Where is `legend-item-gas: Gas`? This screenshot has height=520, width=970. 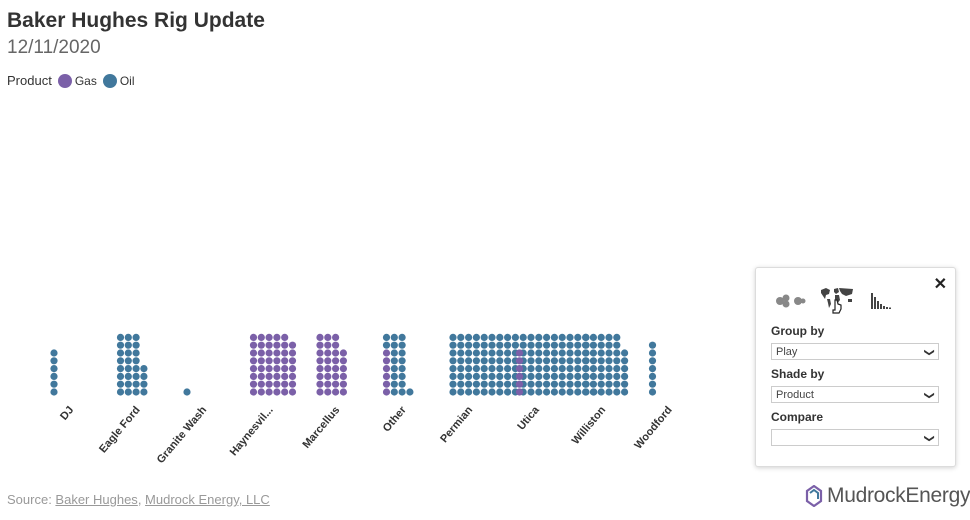 legend-item-gas: Gas is located at coordinates (77, 80).